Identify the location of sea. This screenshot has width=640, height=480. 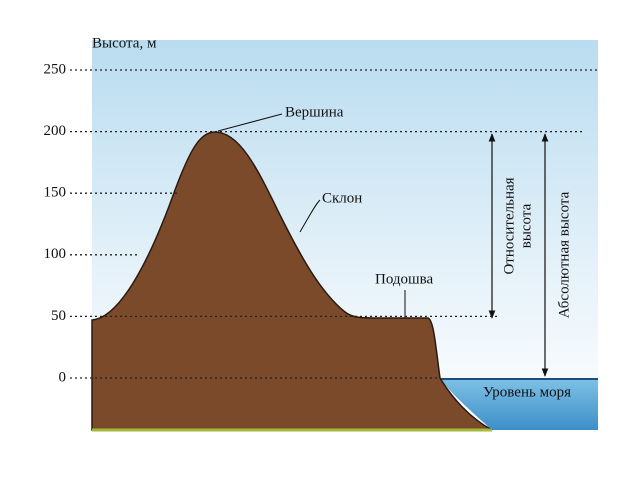
(519, 404).